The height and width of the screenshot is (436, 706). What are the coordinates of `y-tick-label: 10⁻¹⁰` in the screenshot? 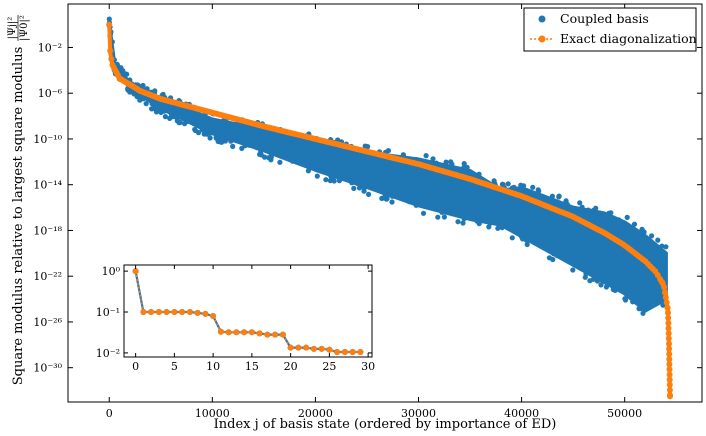 It's located at (47, 139).